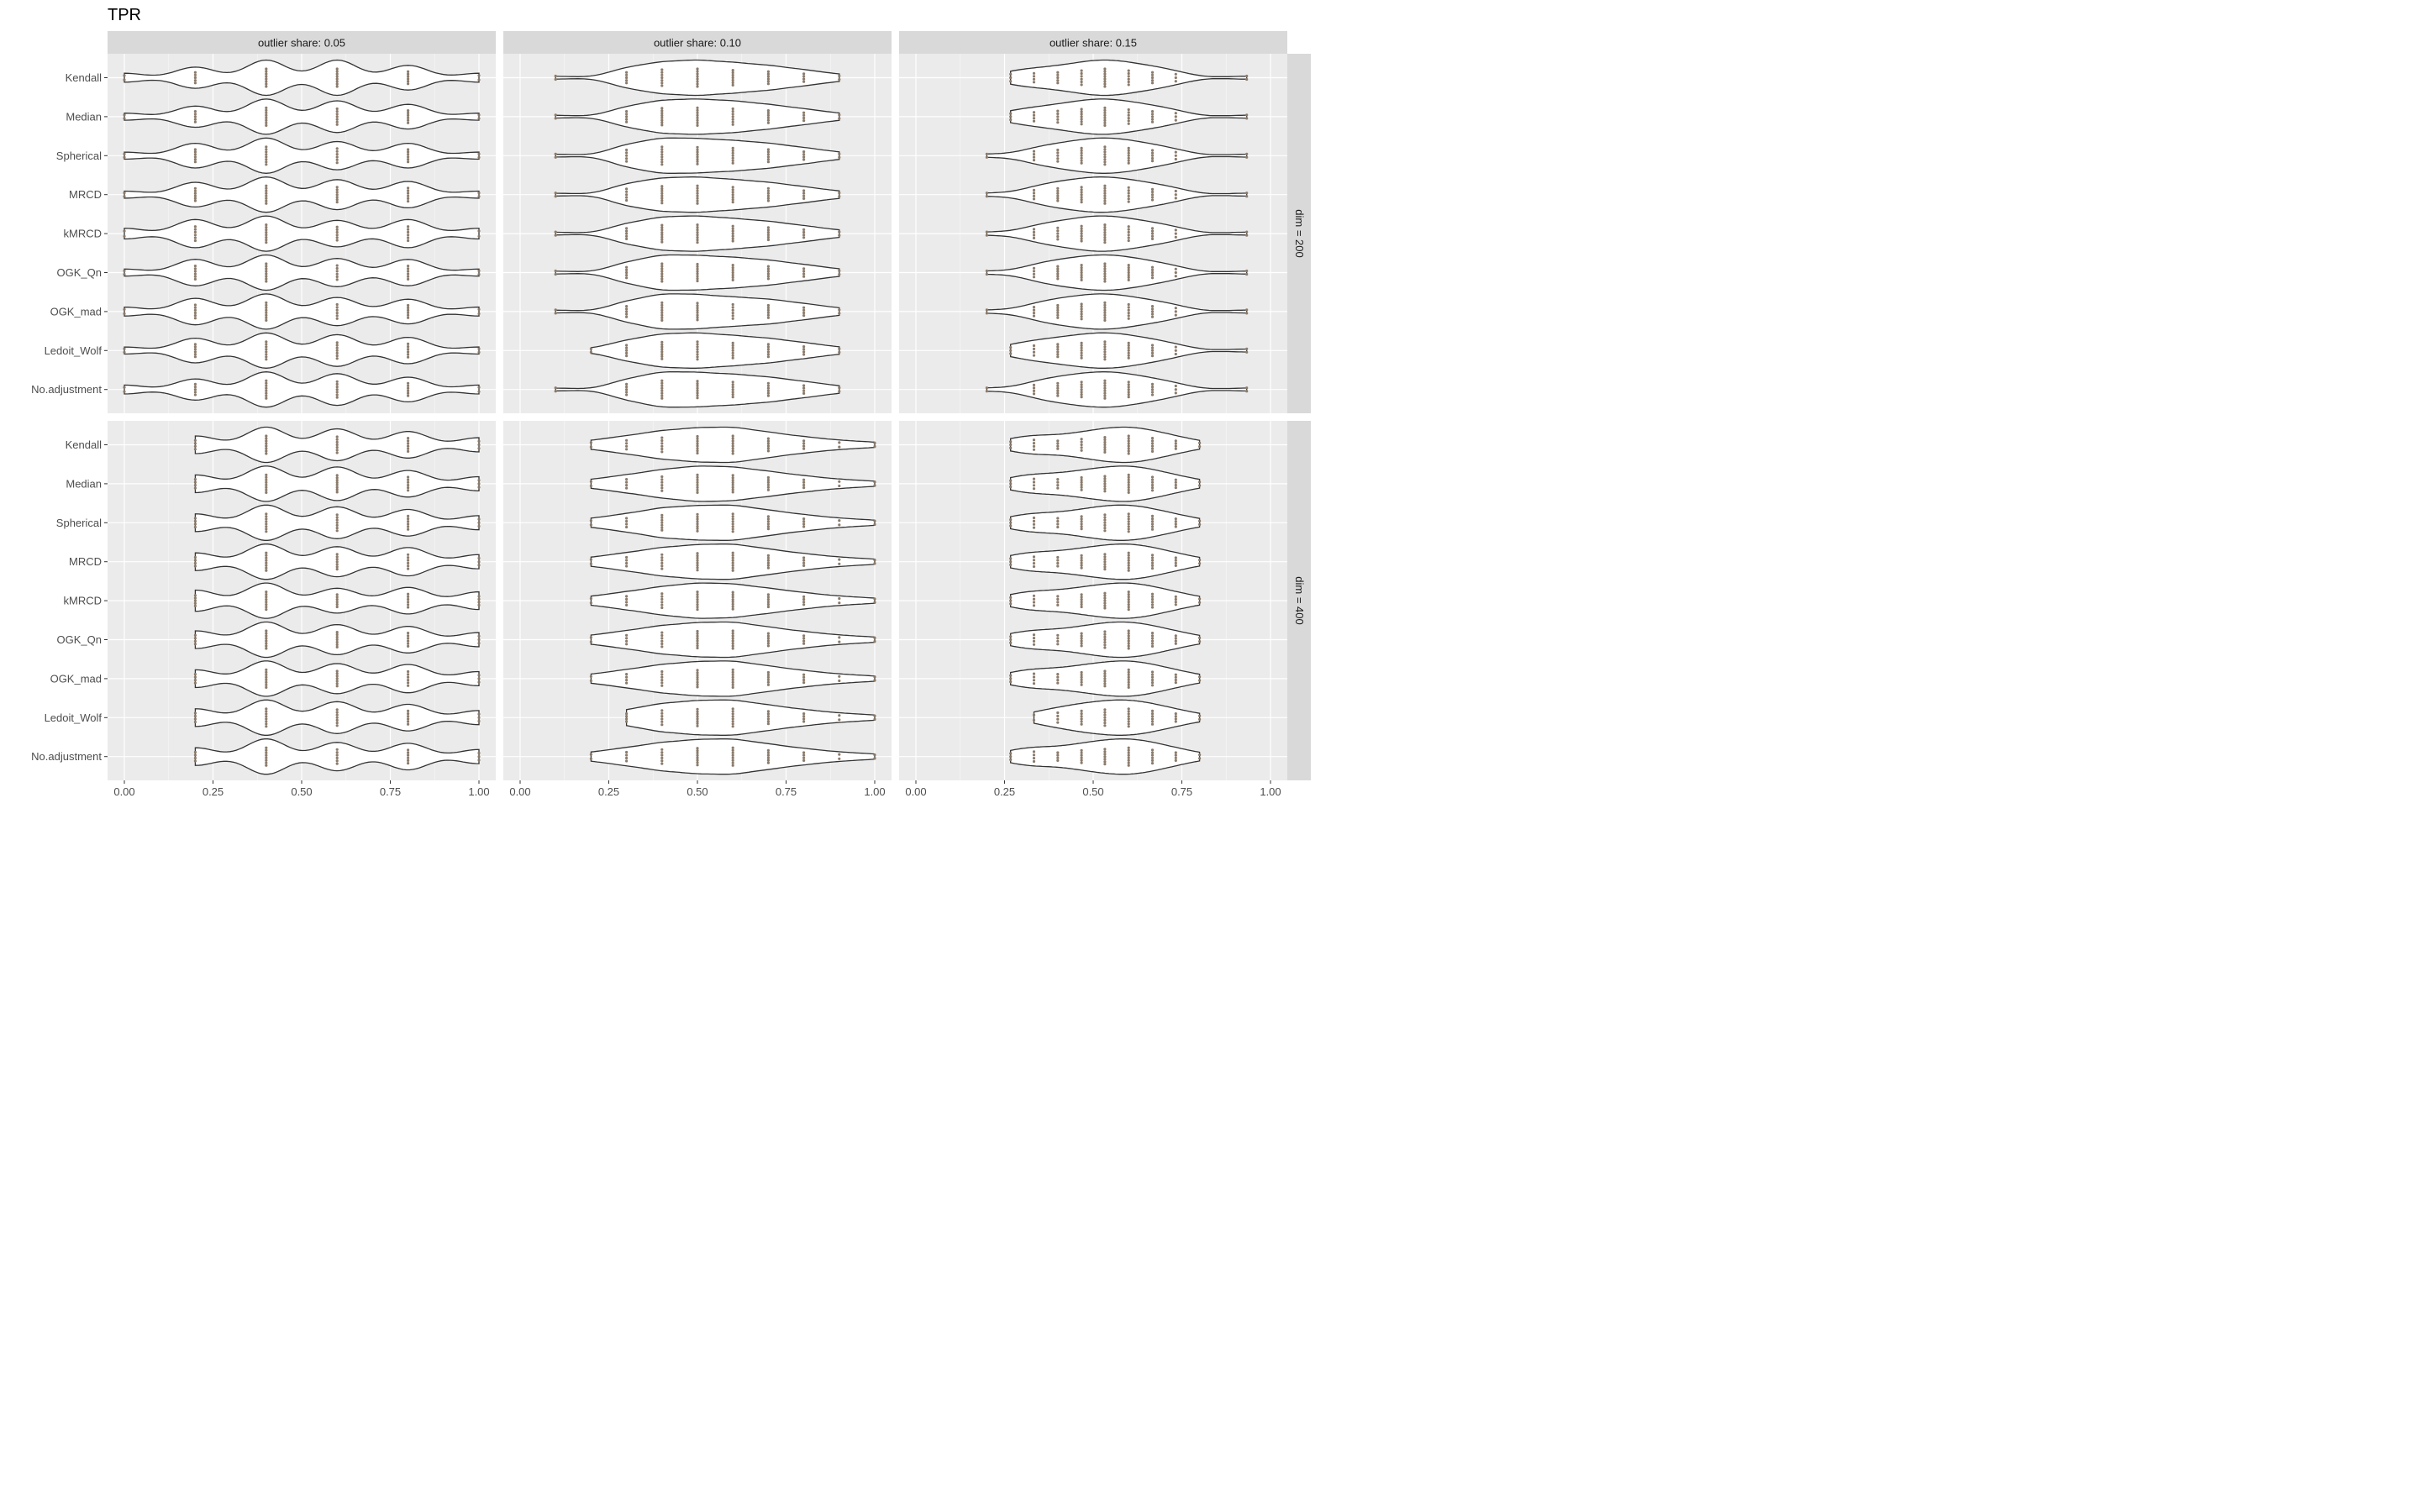 Image resolution: width=2420 pixels, height=1512 pixels. Describe the element at coordinates (697, 791) in the screenshot. I see `x-tick-label: 0.50` at that location.